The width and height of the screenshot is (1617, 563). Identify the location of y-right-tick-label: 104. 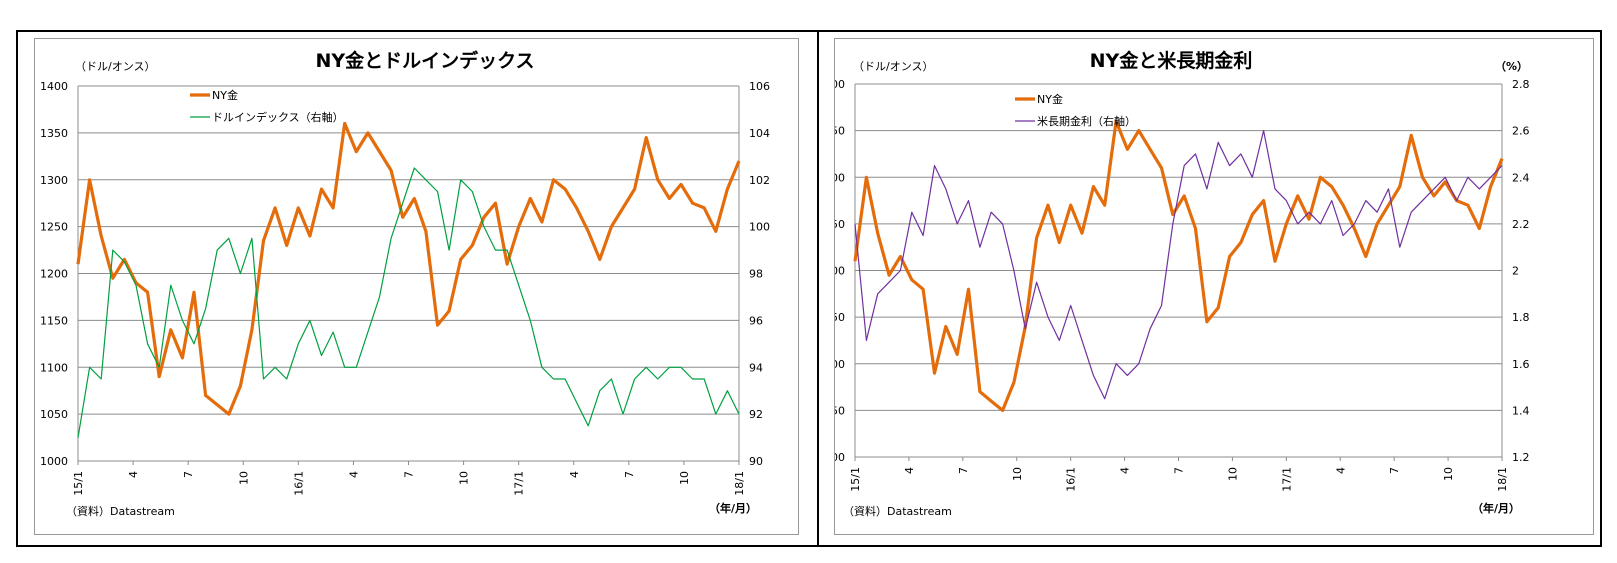
(759, 133).